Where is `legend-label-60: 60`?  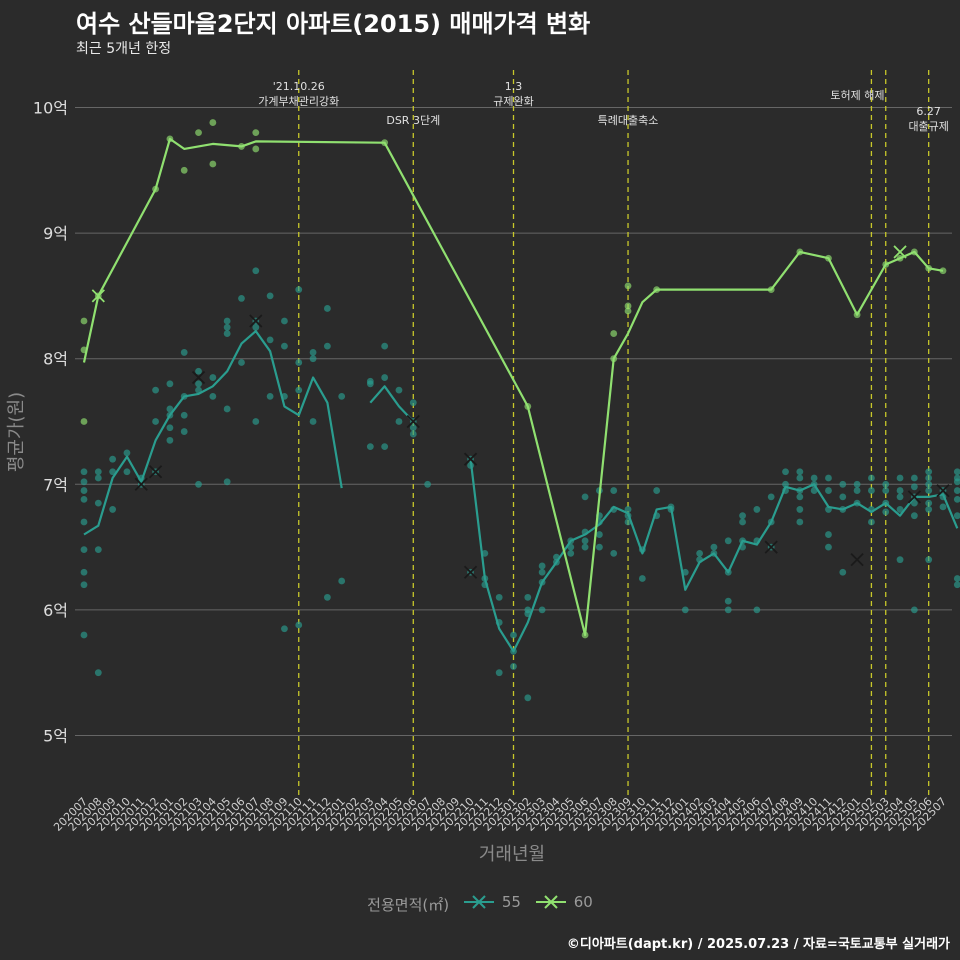
legend-label-60: 60 is located at coordinates (583, 902).